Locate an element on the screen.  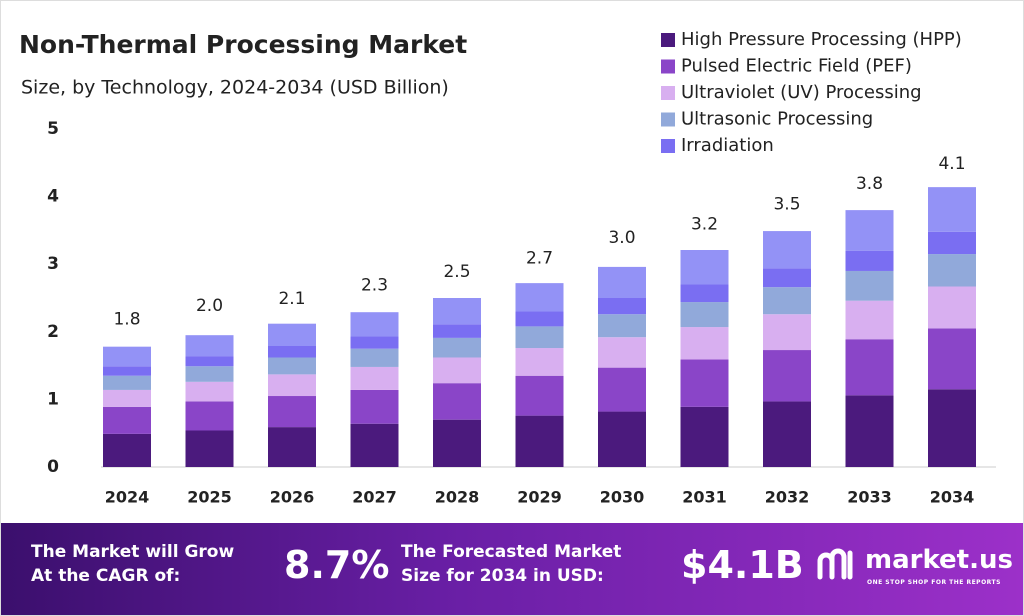
total-label: 3.8 is located at coordinates (869, 184).